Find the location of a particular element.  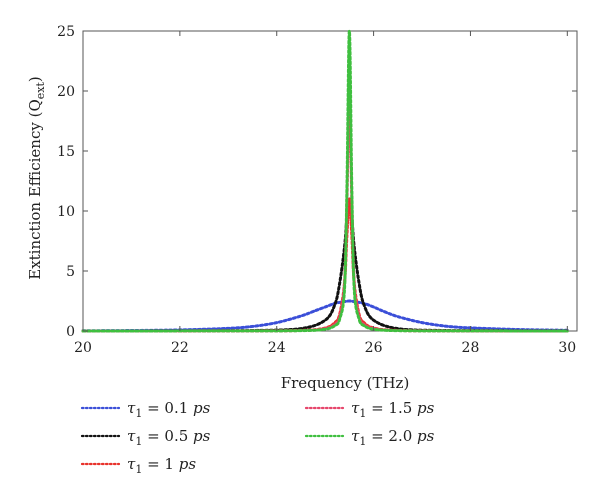

x-axis-title: Frequency (THz) is located at coordinates (345, 383).